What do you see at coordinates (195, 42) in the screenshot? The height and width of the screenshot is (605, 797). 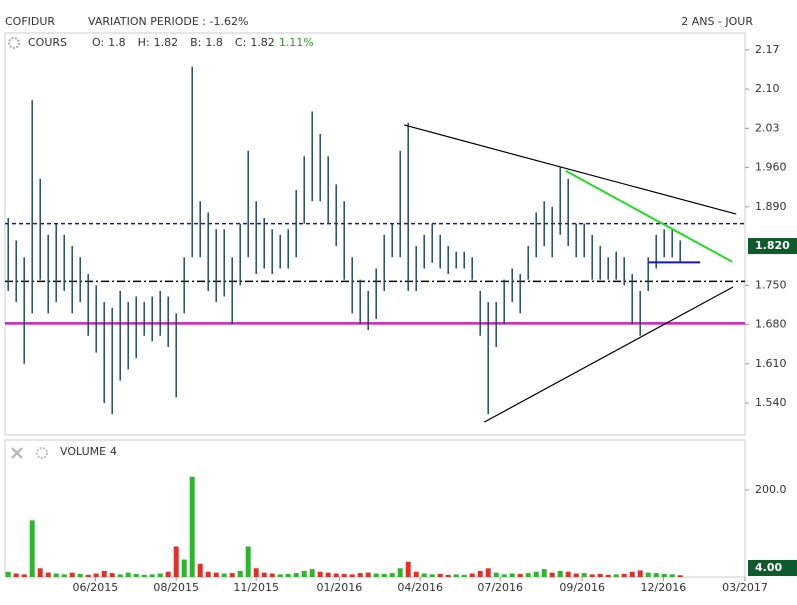 I see `ohlc-label: B:` at bounding box center [195, 42].